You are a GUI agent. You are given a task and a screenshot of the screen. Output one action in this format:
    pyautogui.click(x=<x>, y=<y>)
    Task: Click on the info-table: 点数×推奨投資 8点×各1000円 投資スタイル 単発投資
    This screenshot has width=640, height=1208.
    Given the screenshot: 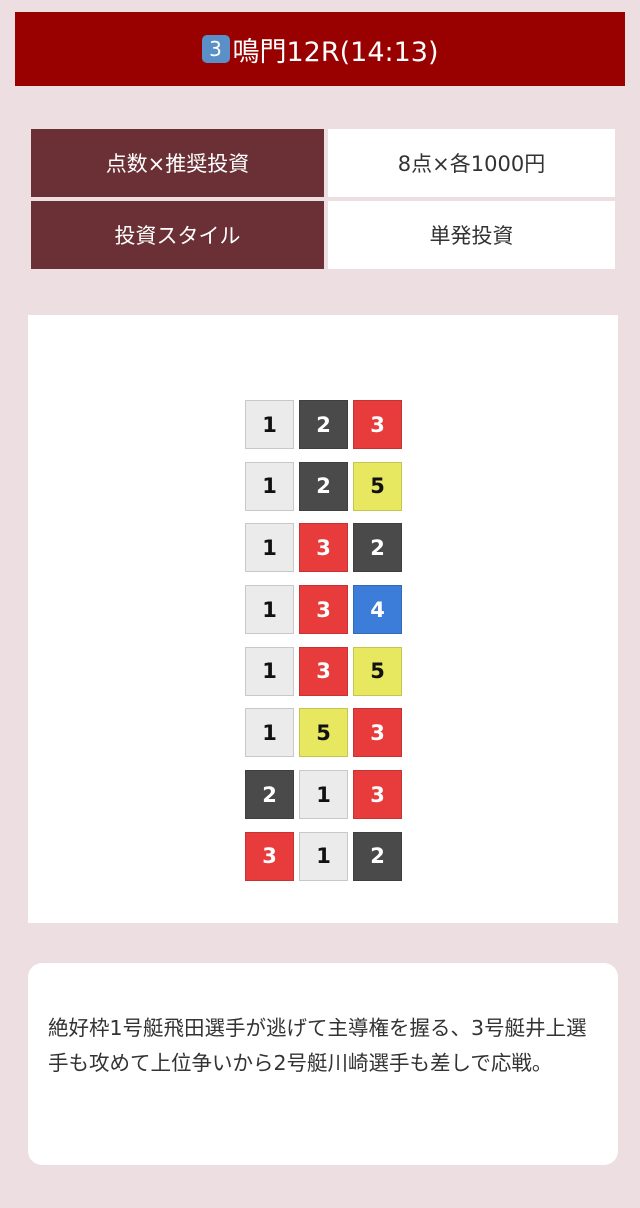 What is the action you would take?
    pyautogui.click(x=323, y=201)
    